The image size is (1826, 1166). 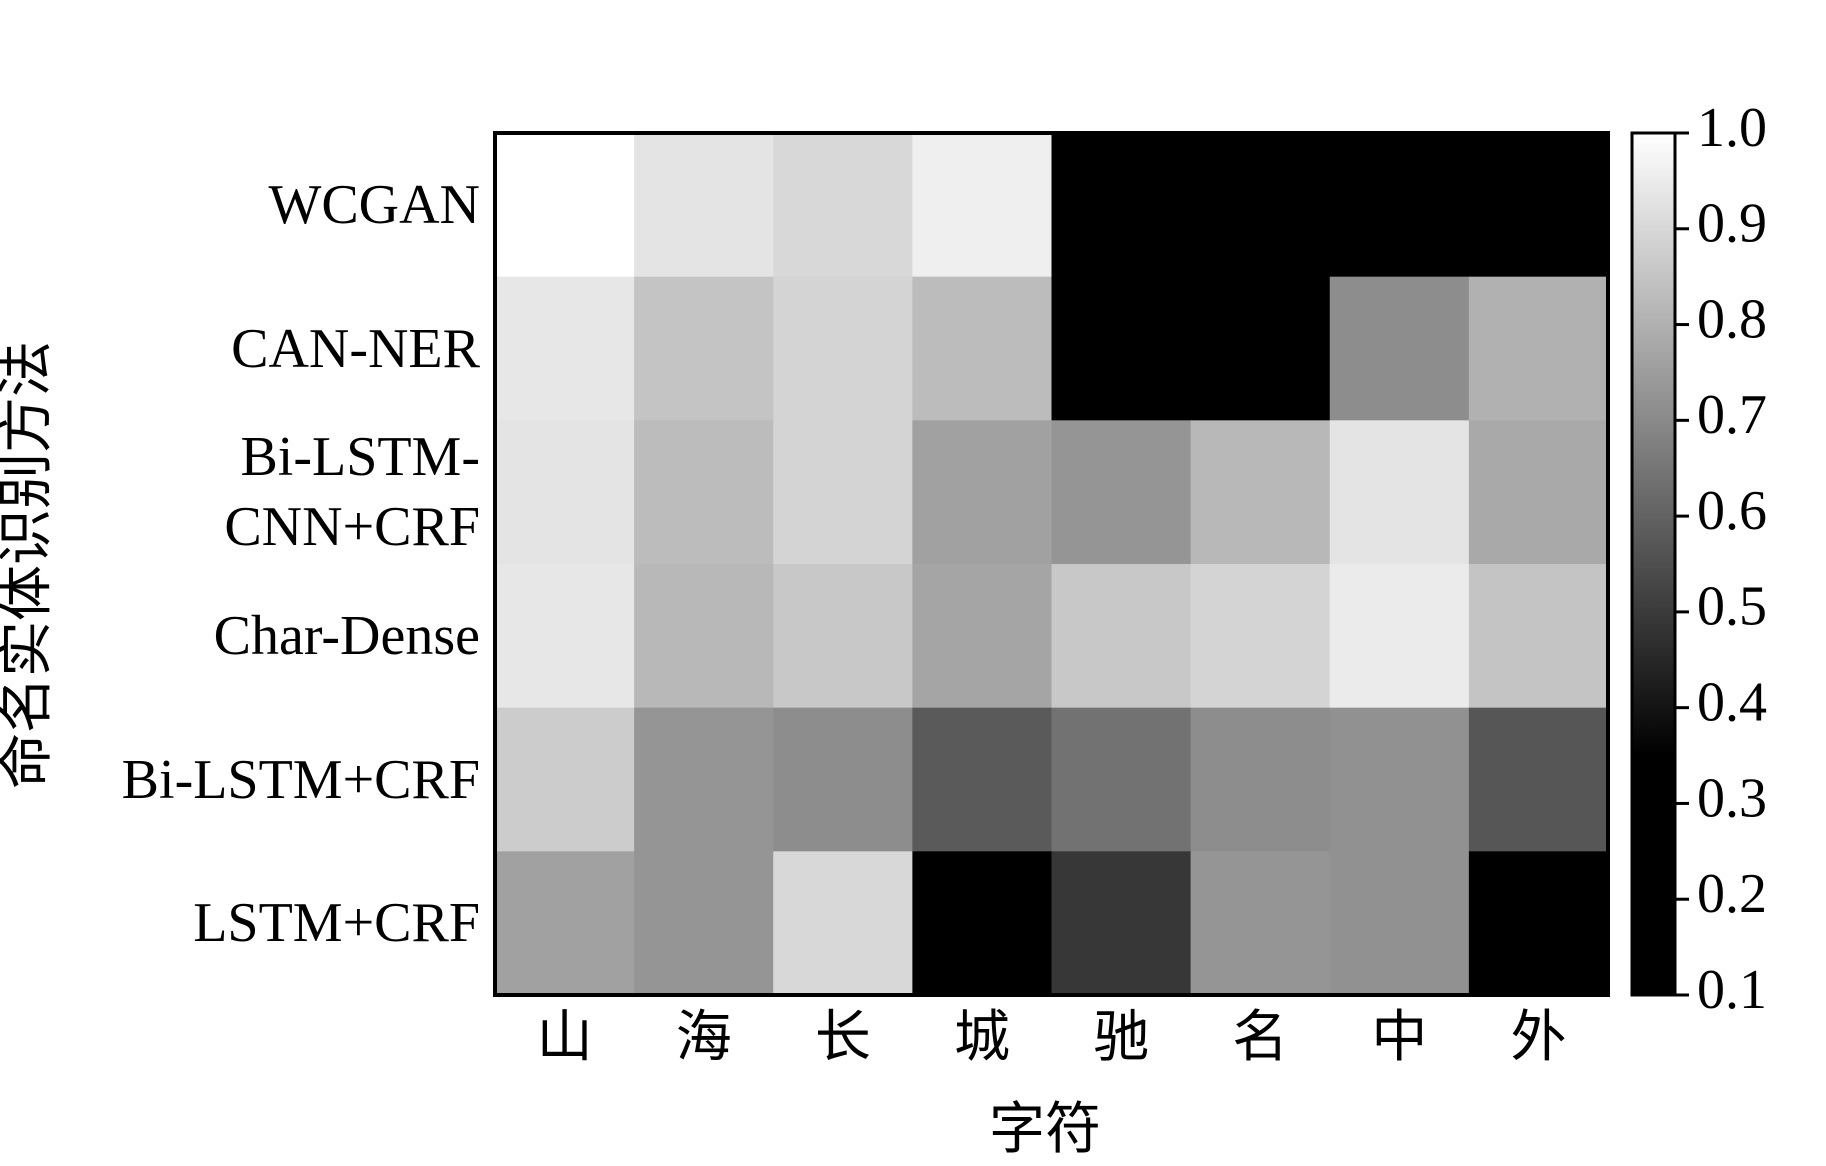 I want to click on colorbar-tick-label: 0.1, so click(x=1732, y=990).